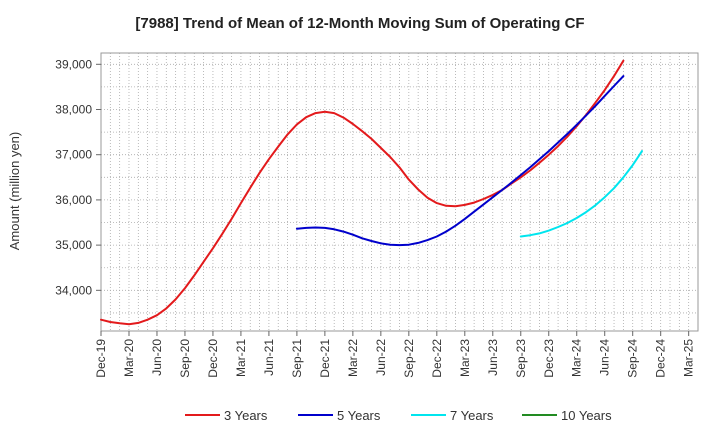 Image resolution: width=720 pixels, height=440 pixels. Describe the element at coordinates (661, 358) in the screenshot. I see `x-tick-label: Dec-24` at that location.